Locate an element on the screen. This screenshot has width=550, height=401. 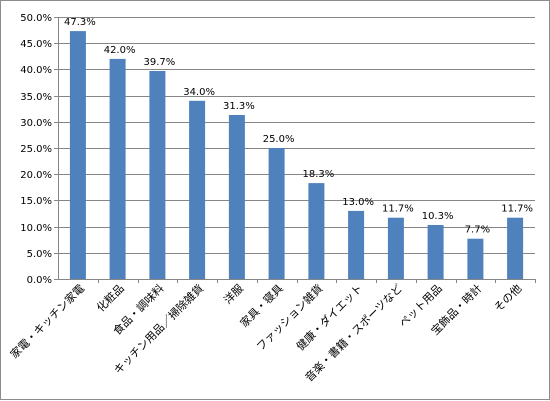
data-label: 18.3% is located at coordinates (319, 174).